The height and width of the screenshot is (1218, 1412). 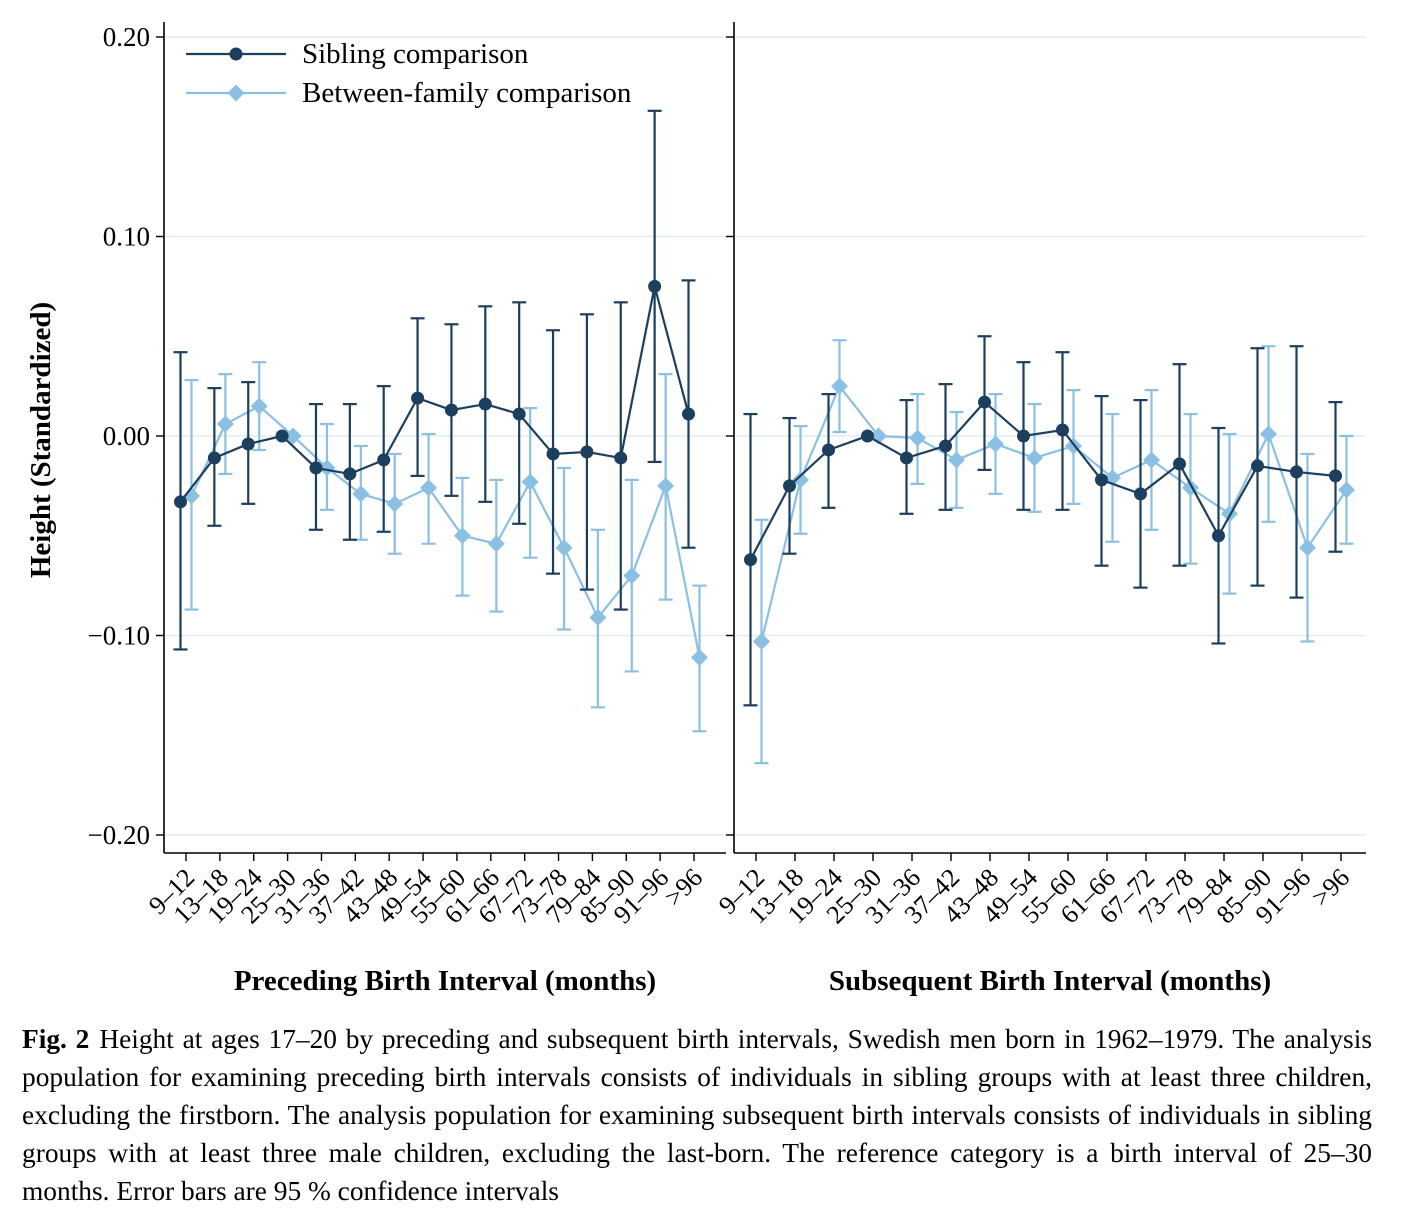 I want to click on y-tick-label: 0.20, so click(x=126, y=37).